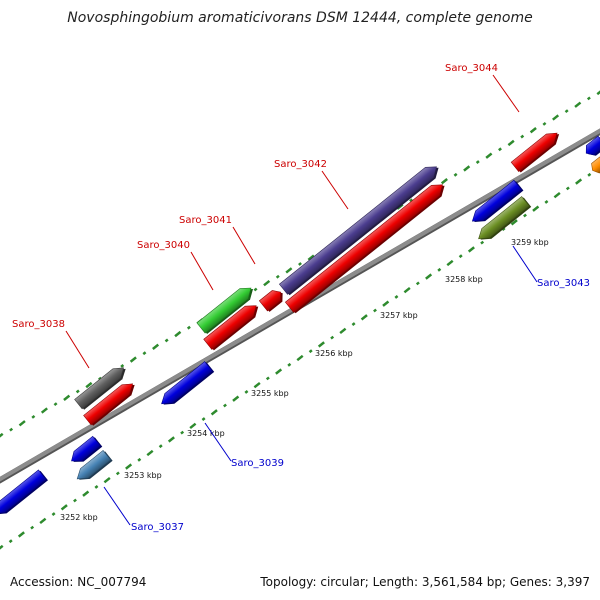 The image size is (600, 600). I want to click on gene-label-Saro_3044: Saro_3044, so click(471, 68).